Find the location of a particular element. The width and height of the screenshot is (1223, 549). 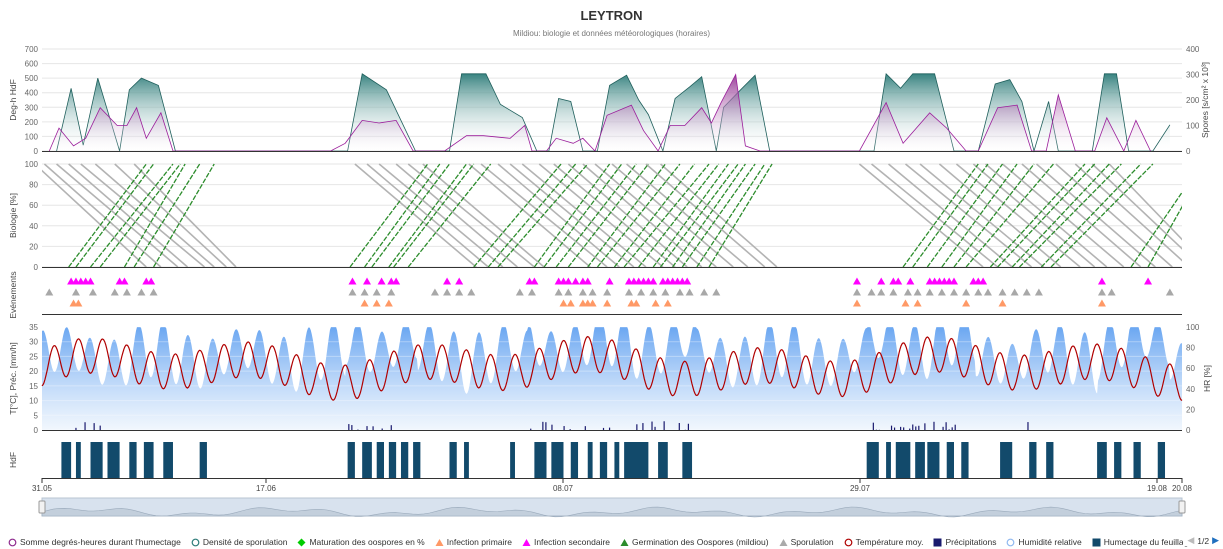

precipitation-bars is located at coordinates (552, 425).